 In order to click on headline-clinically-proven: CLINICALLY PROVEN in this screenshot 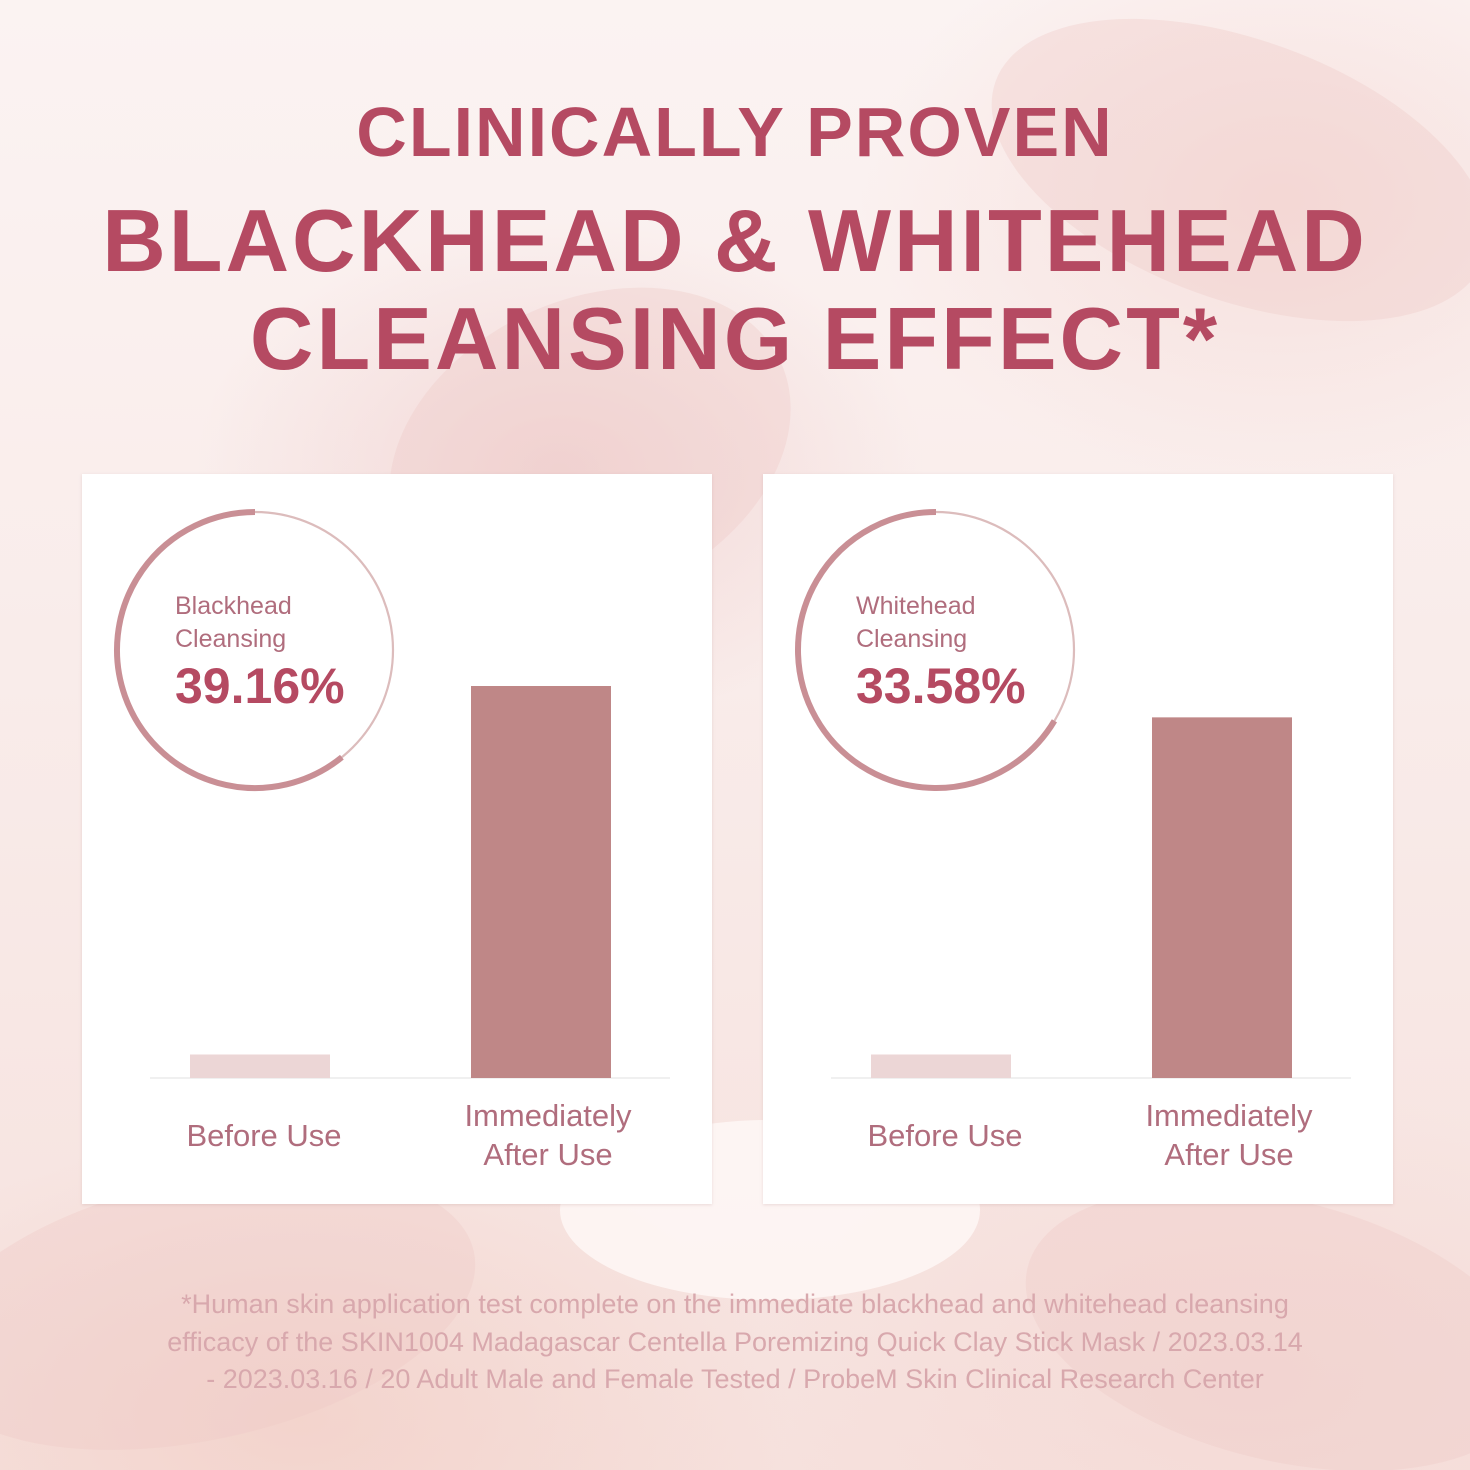, I will do `click(735, 132)`.